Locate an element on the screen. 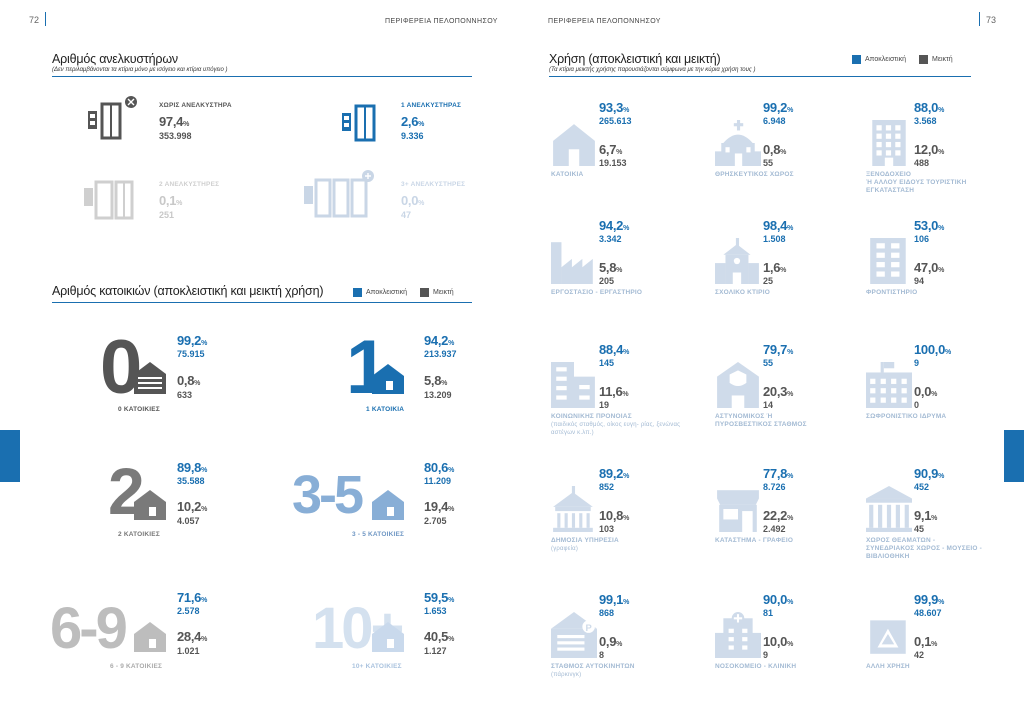  usage-legend-mixed-label: Μεικτή is located at coordinates (942, 59).